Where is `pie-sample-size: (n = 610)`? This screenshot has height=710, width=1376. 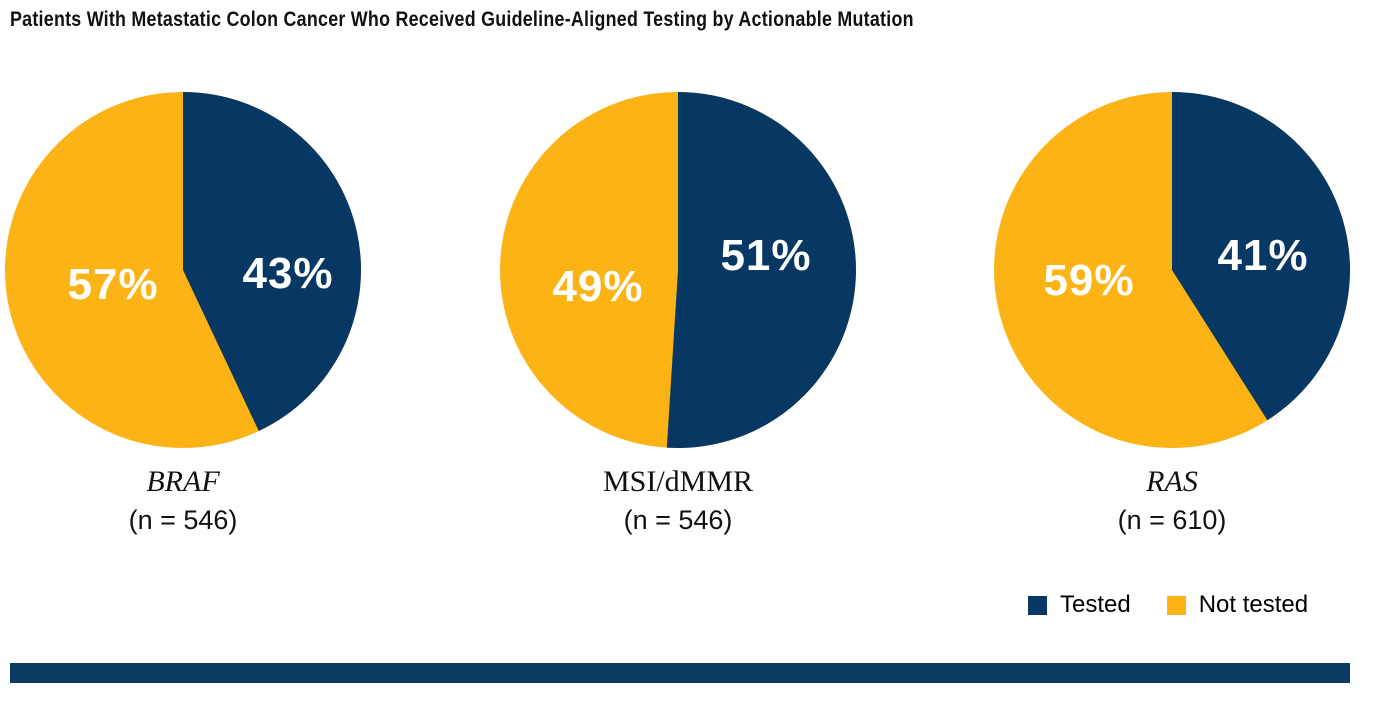 pie-sample-size: (n = 610) is located at coordinates (1172, 520).